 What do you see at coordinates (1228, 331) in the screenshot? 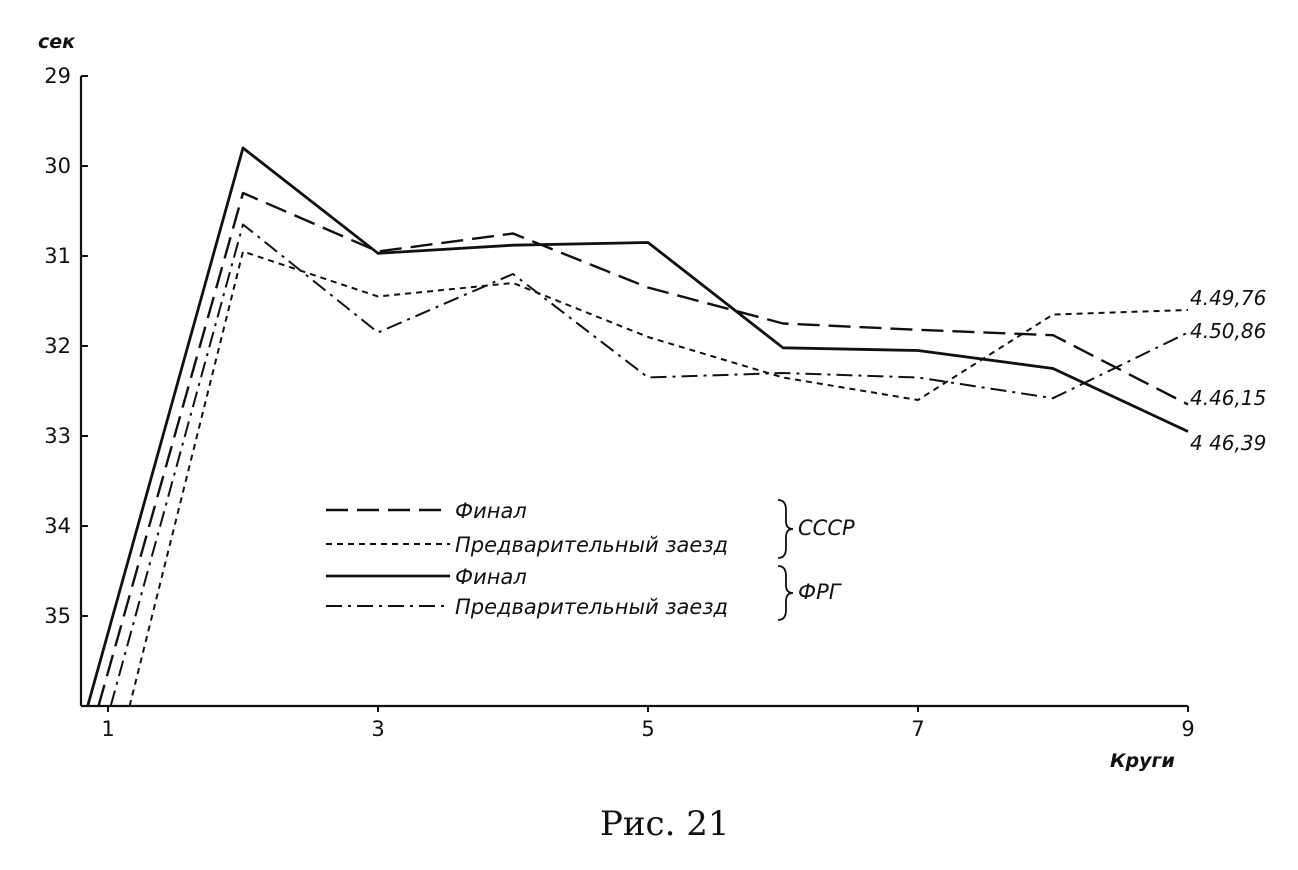
I see `series-end-label: 4.50,86` at bounding box center [1228, 331].